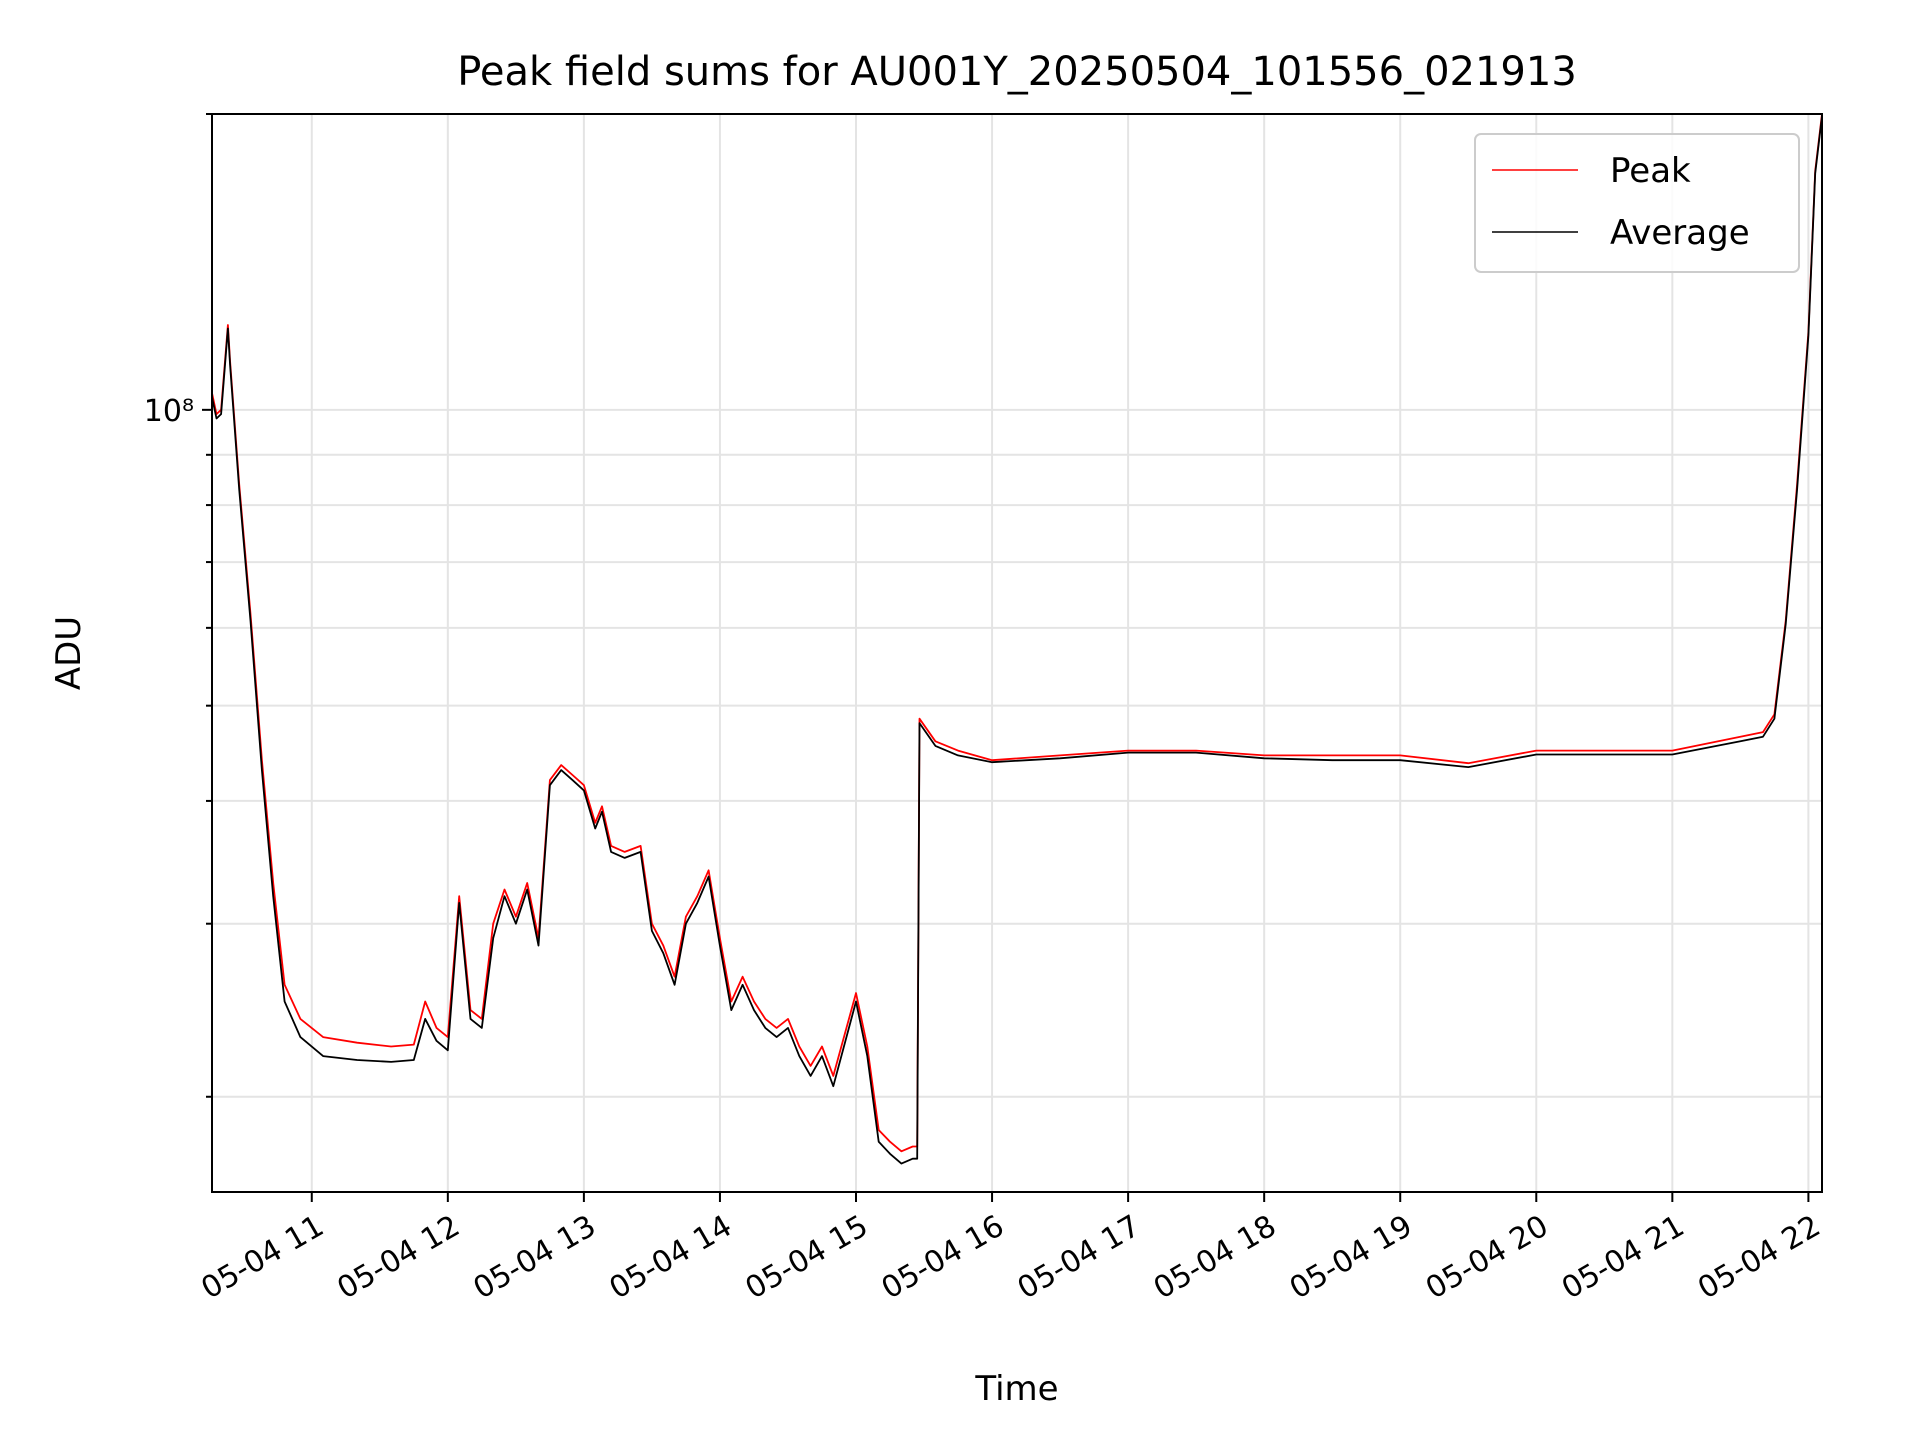 This screenshot has height=1440, width=1920. Describe the element at coordinates (69, 653) in the screenshot. I see `y-axis-label: ADU` at that location.